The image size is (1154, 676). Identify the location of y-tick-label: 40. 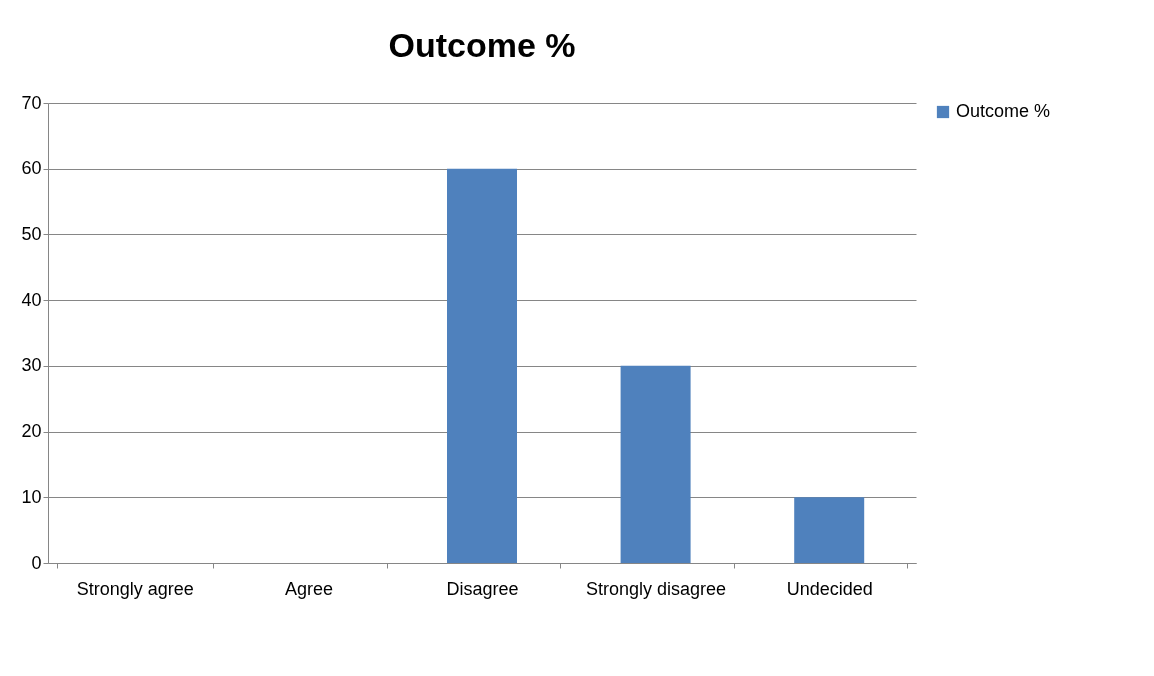
(31, 299).